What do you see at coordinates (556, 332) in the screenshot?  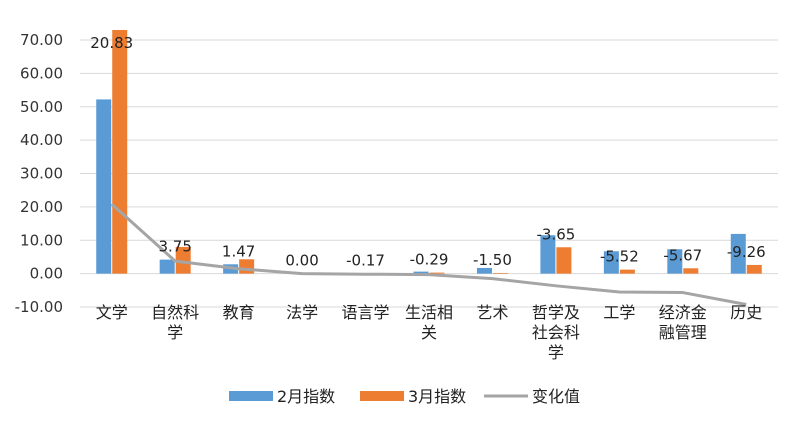 I see `category-label: 哲学及社会科学` at bounding box center [556, 332].